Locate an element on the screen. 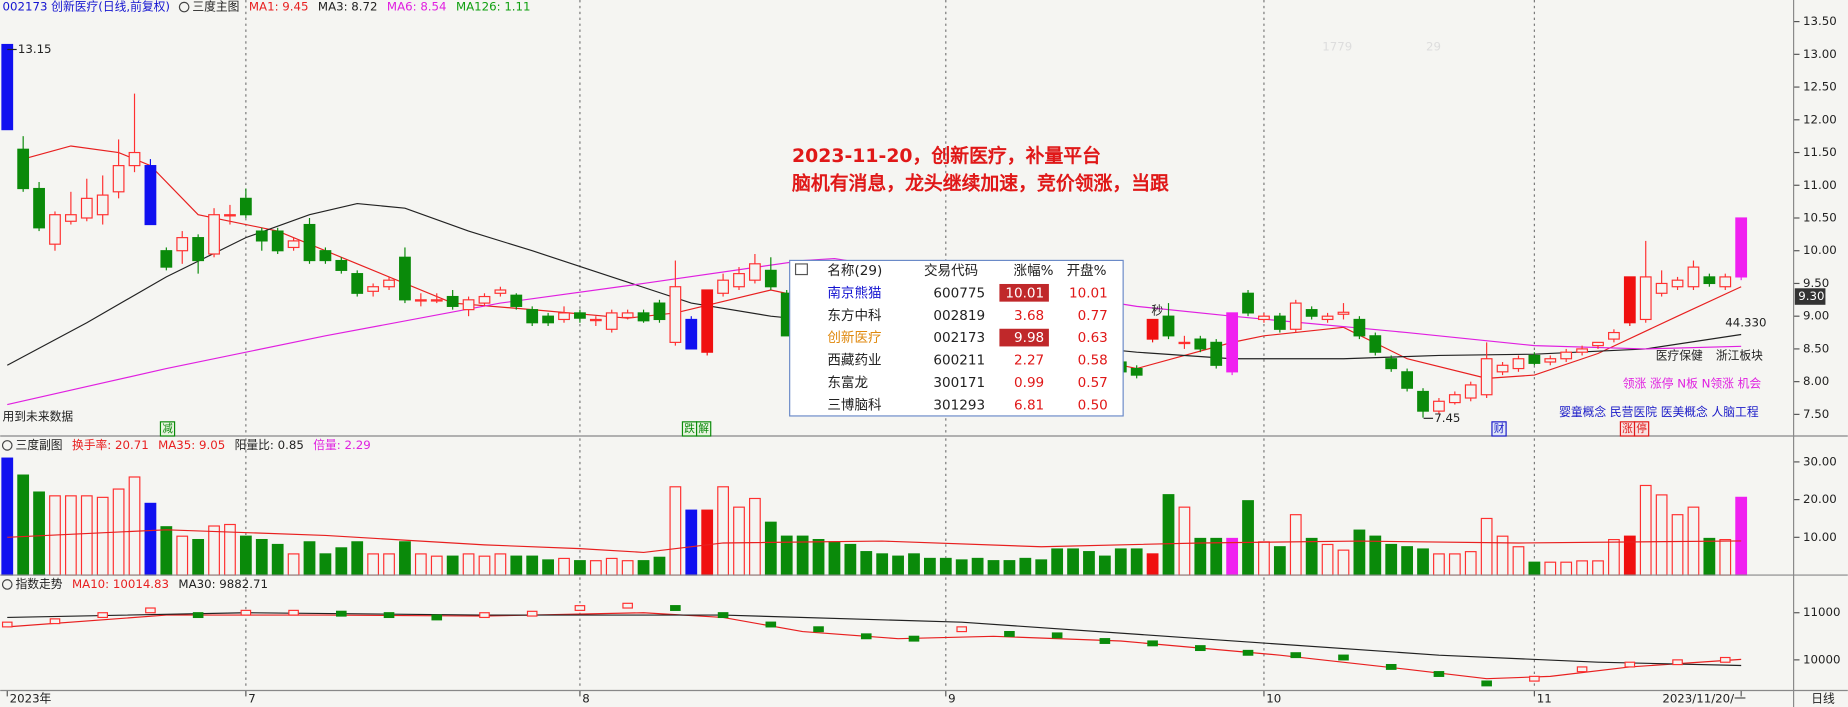 This screenshot has width=1848, height=707. annotation: 脑机有消息，龙头继续加速，竞价领涨，当跟 is located at coordinates (980, 182).